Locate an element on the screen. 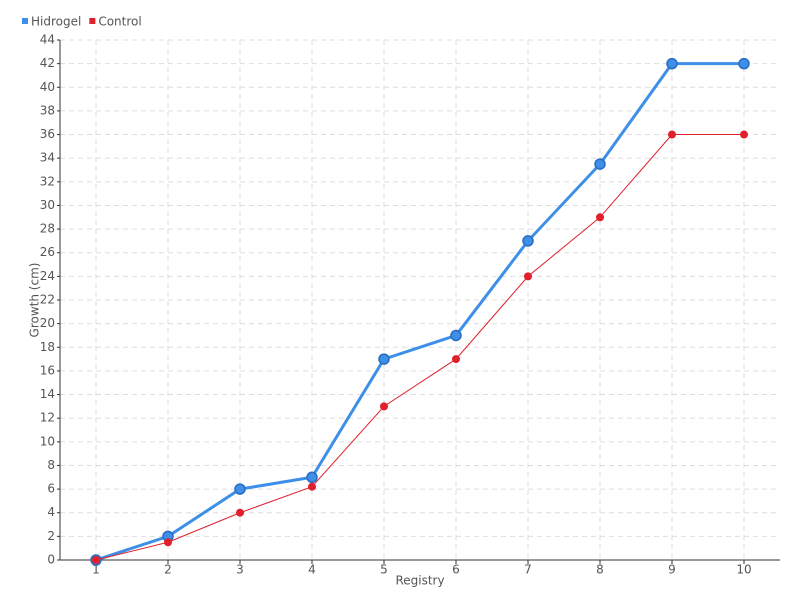 This screenshot has width=800, height=600. y-tick-label: 0 is located at coordinates (51, 560).